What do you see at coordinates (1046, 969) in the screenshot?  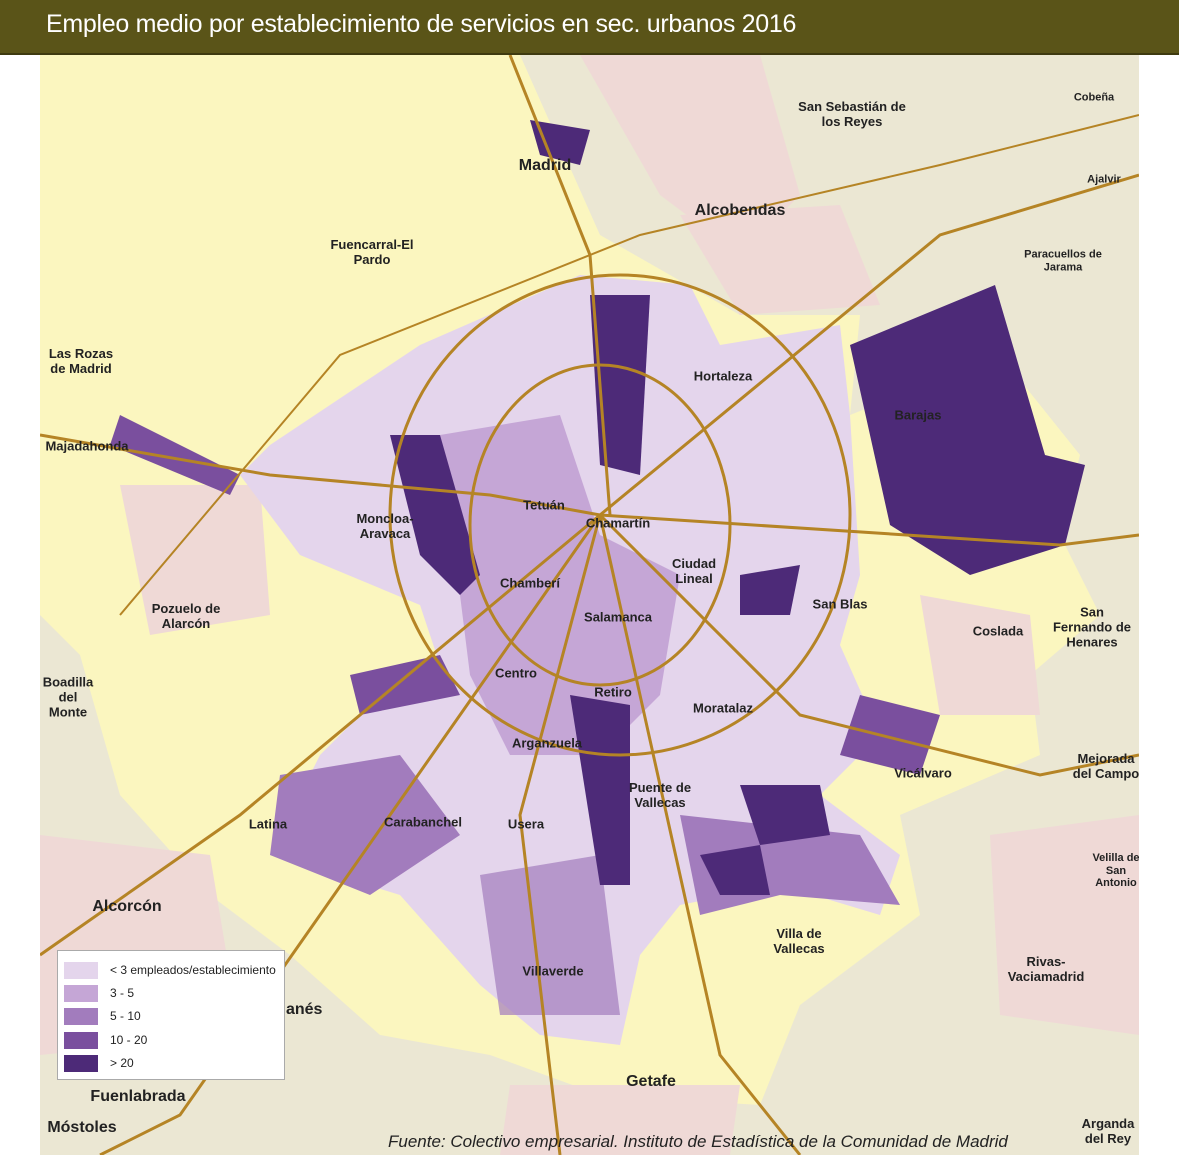 I see `label-rivas: Rivas-Vaciamadrid` at bounding box center [1046, 969].